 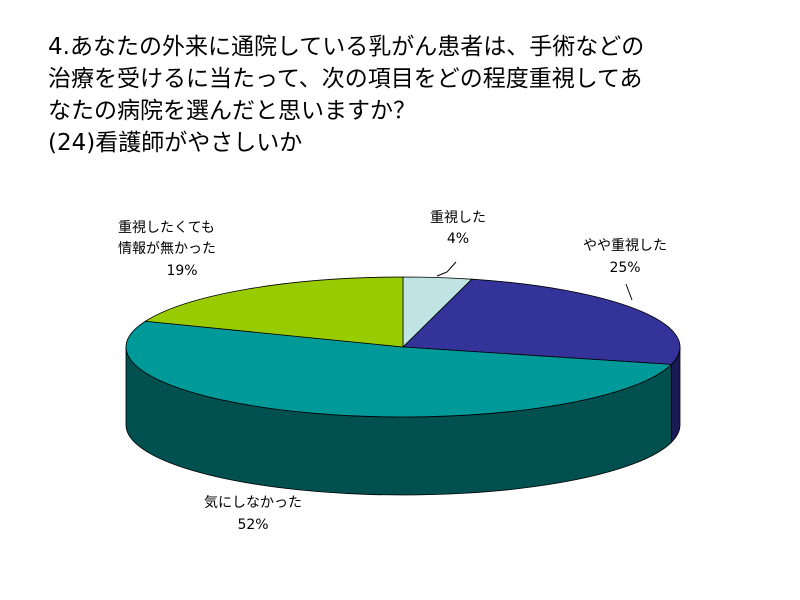 I want to click on label-line: 情報が無かった, so click(x=167, y=249).